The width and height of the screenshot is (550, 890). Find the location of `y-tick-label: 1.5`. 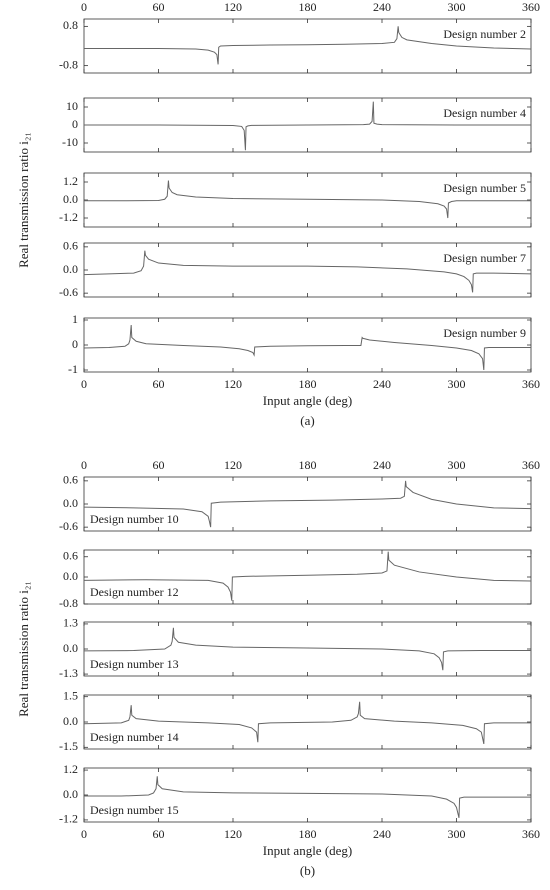

y-tick-label: 1.5 is located at coordinates (70, 695).